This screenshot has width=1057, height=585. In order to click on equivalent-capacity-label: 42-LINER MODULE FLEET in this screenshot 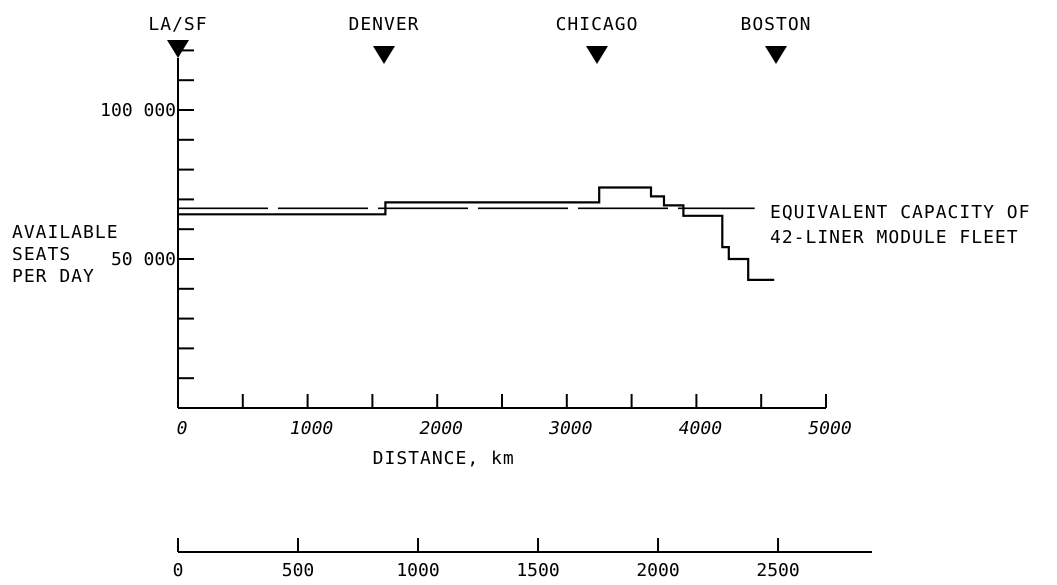, I will do `click(894, 237)`.